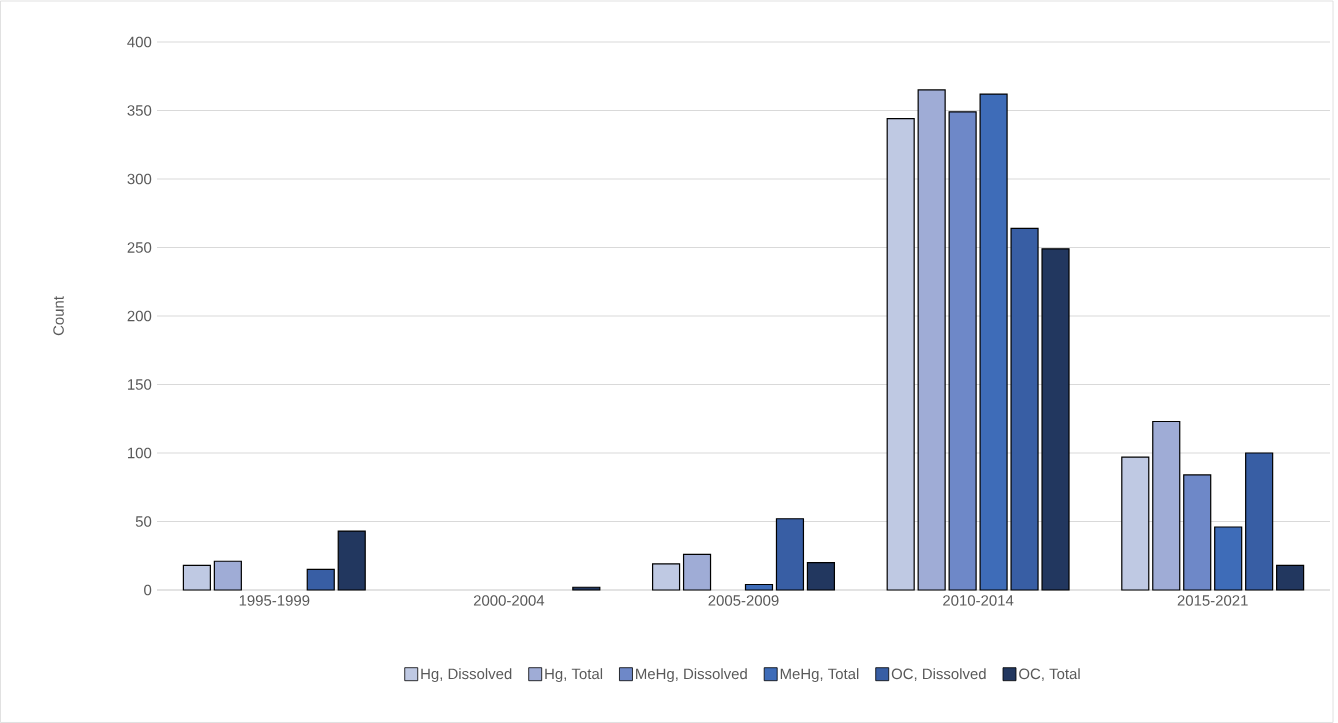  I want to click on y-tick-label: 350, so click(139, 110).